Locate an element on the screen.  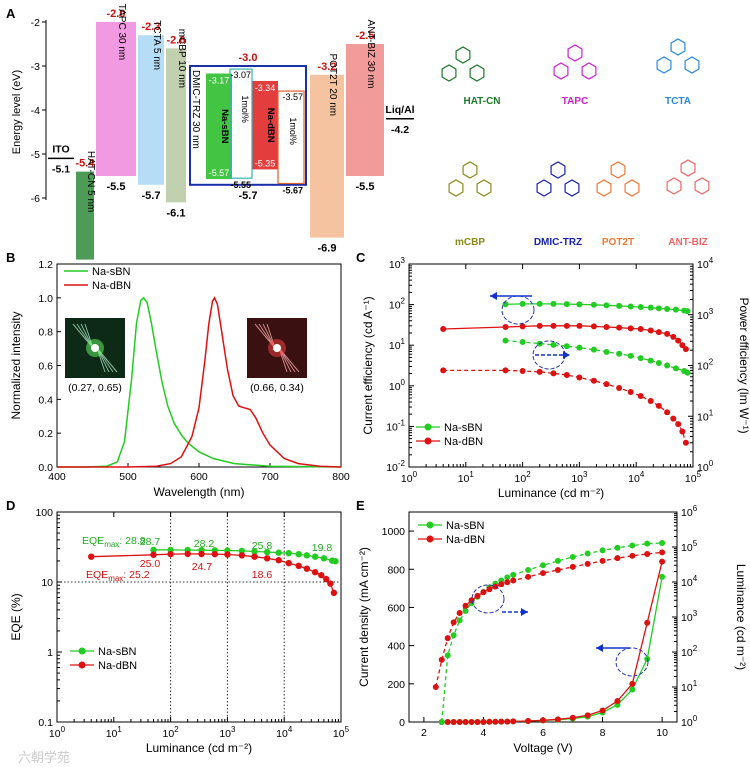
molecule-ANT-BIZ: ANT-BIZ is located at coordinates (688, 203).